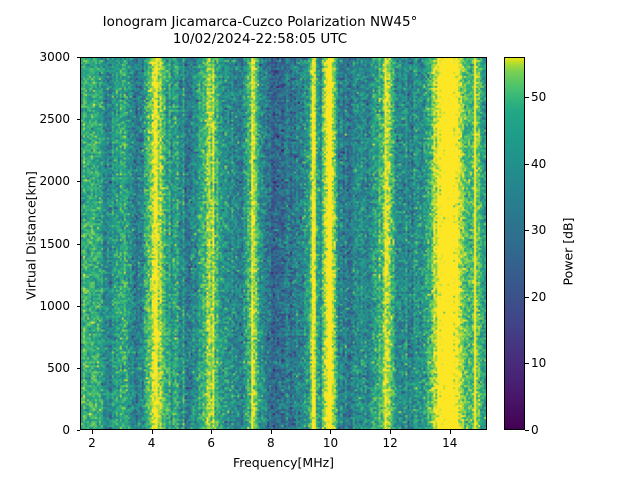  What do you see at coordinates (568, 251) in the screenshot?
I see `colorbar-label: Power [dB]` at bounding box center [568, 251].